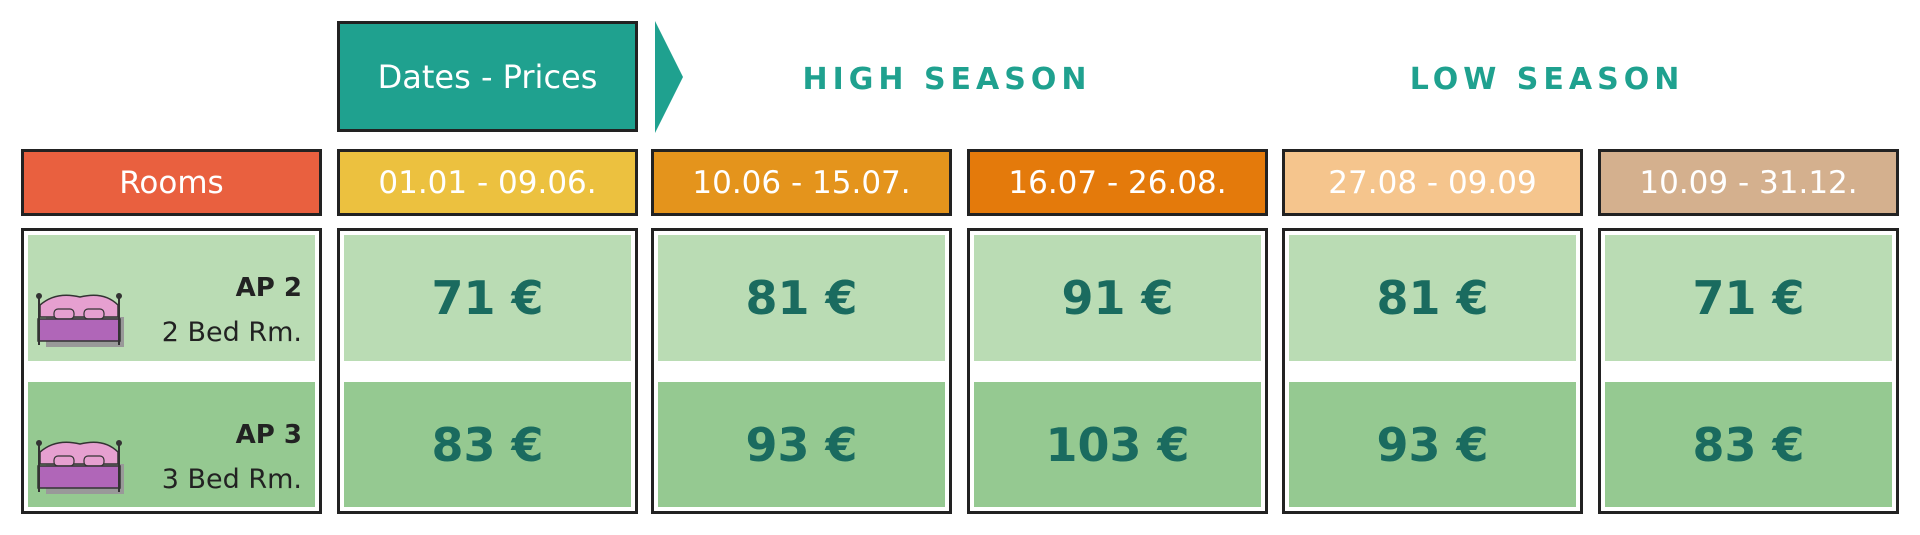 Image resolution: width=1920 pixels, height=535 pixels. I want to click on date-header: 16.07 - 26.08., so click(1117, 182).